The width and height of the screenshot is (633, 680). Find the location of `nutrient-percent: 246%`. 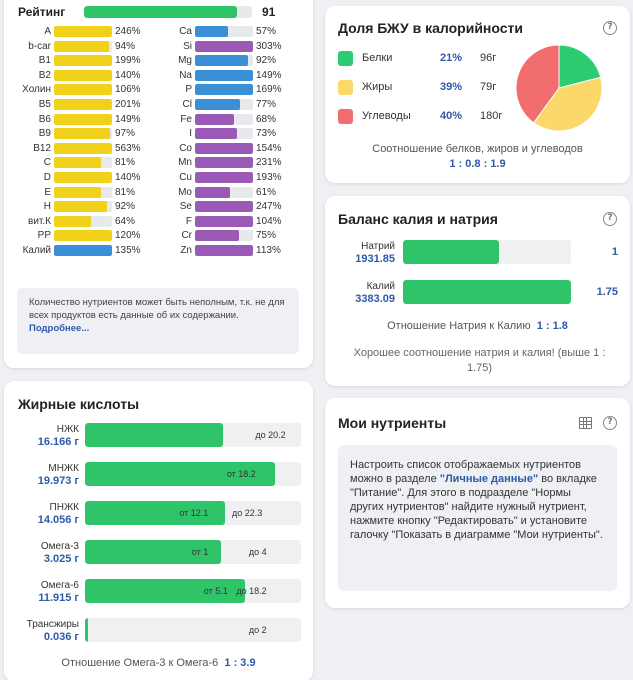

nutrient-percent: 246% is located at coordinates (128, 31).